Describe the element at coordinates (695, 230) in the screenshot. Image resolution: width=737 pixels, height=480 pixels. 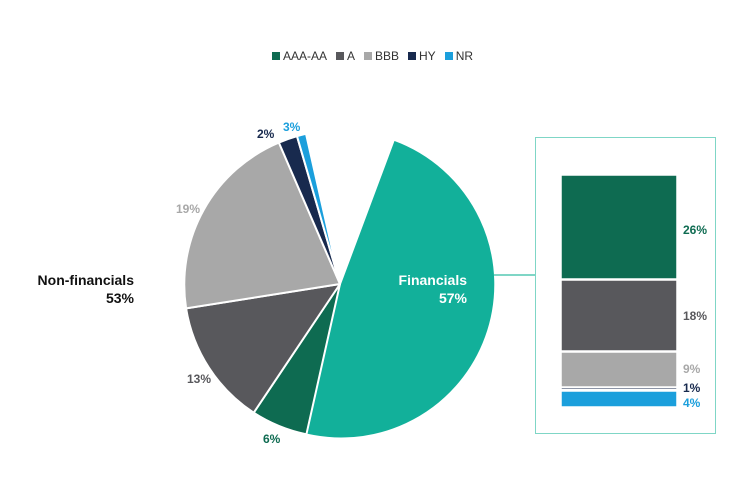
I see `bar-label-aaa-aa: 26%` at that location.